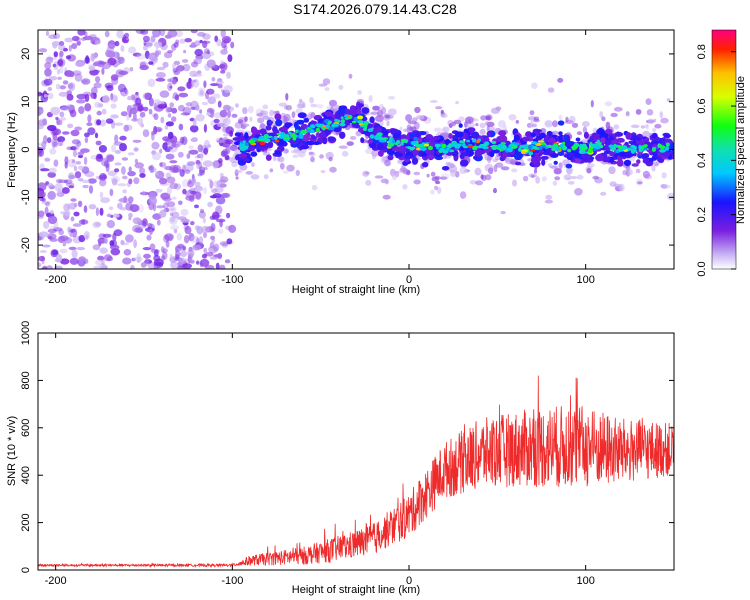 The image size is (750, 600). I want to click on y-tick-label: 400, so click(26, 475).